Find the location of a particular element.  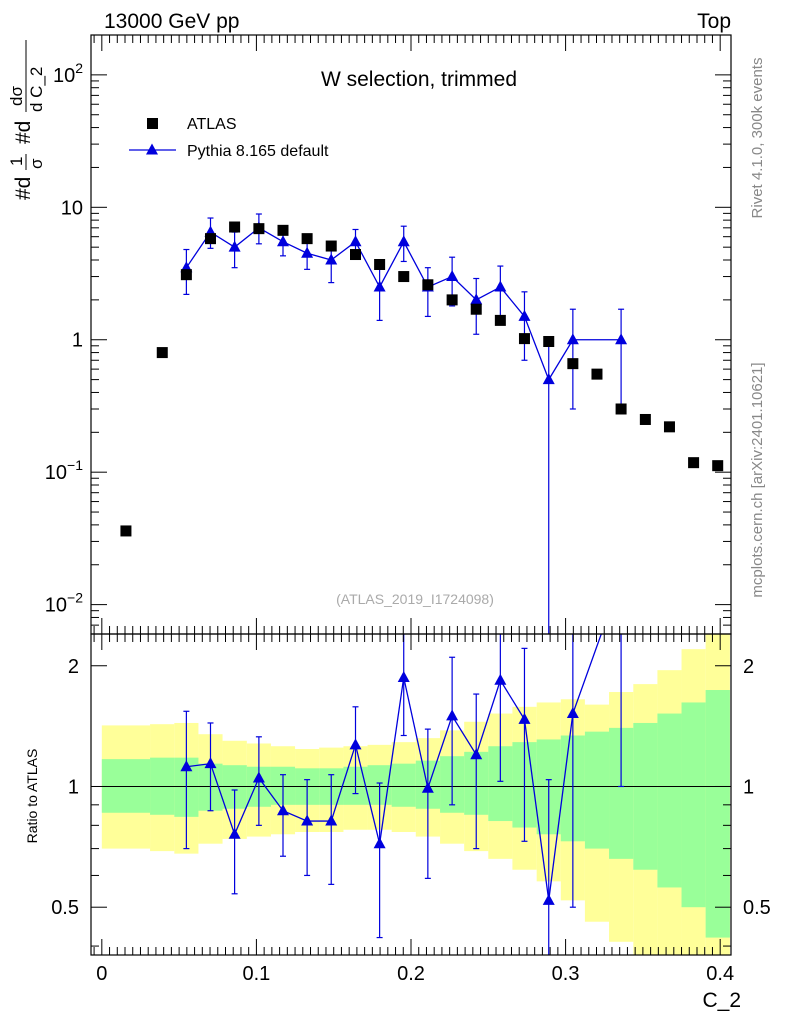

ratio-ytick-label-left-2: 2 is located at coordinates (73, 667).